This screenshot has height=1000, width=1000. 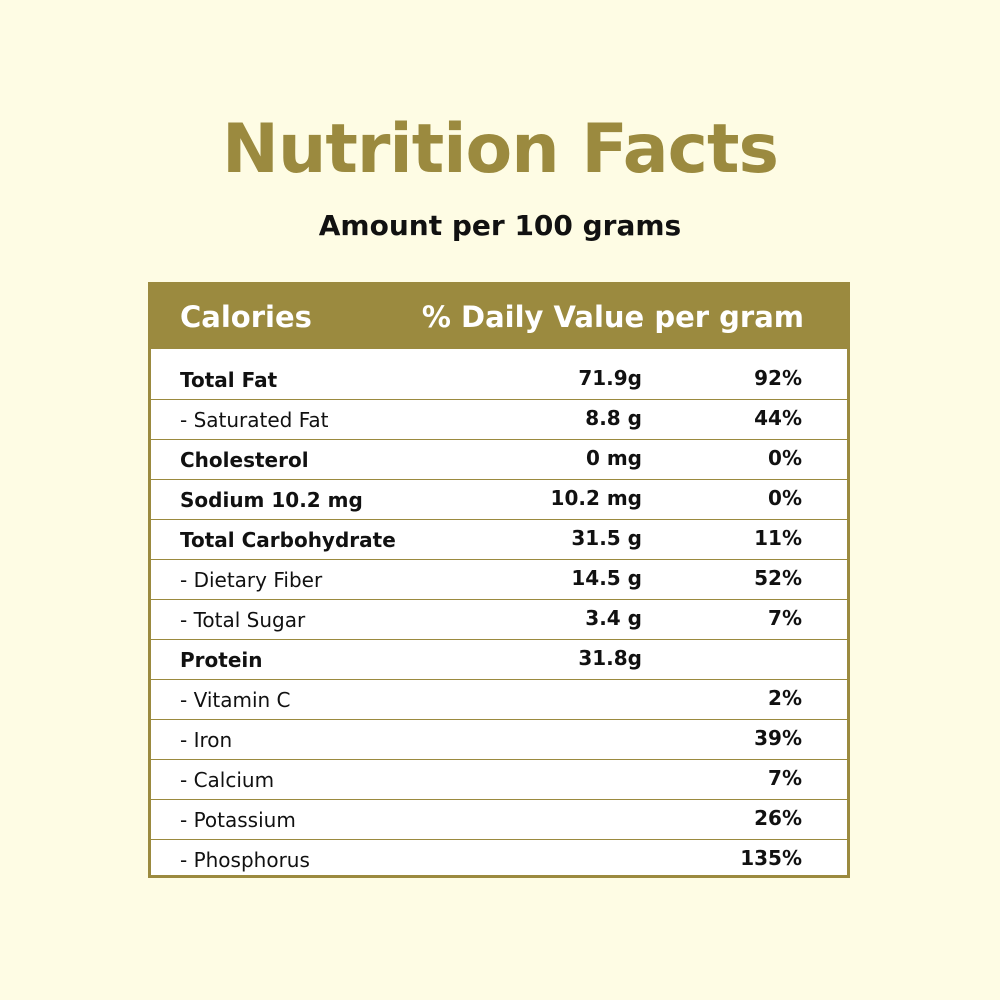 What do you see at coordinates (499, 860) in the screenshot?
I see `table-row: - Phosphorus 135%` at bounding box center [499, 860].